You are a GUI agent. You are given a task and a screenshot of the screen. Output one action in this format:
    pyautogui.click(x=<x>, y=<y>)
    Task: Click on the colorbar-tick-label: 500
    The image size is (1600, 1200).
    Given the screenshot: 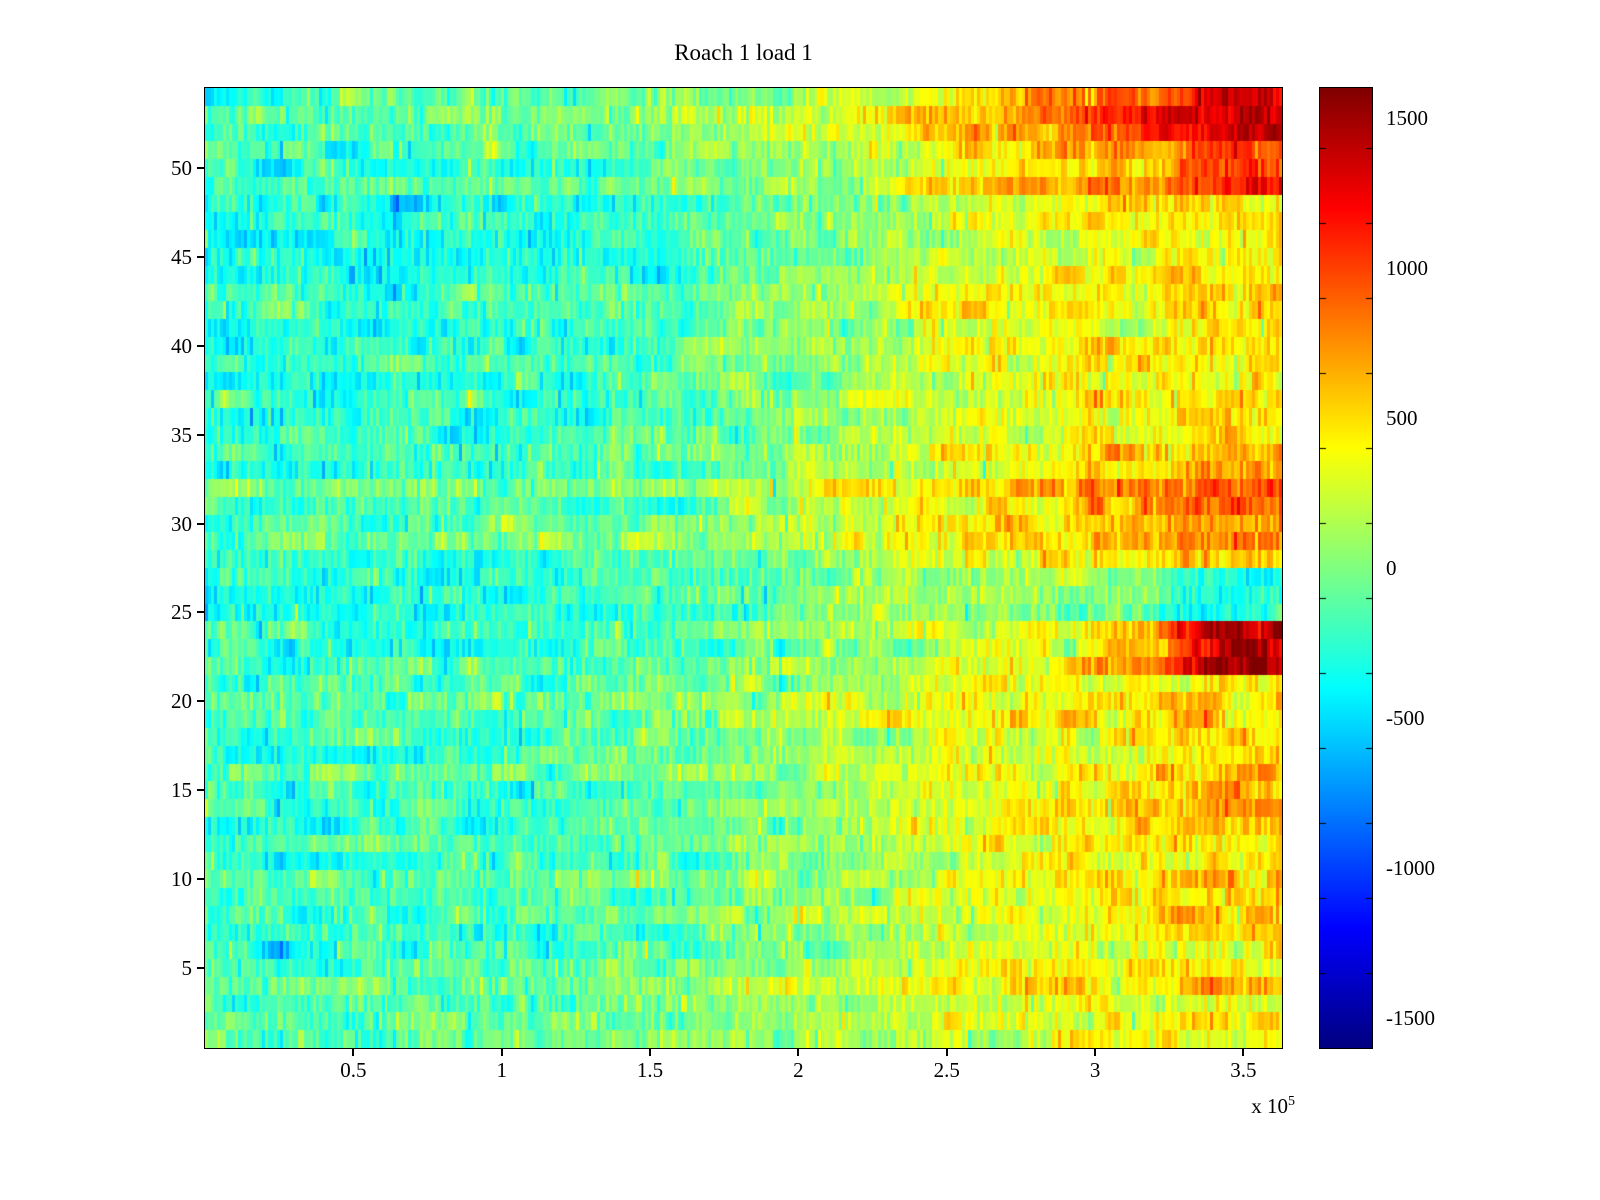 What is the action you would take?
    pyautogui.click(x=1402, y=418)
    